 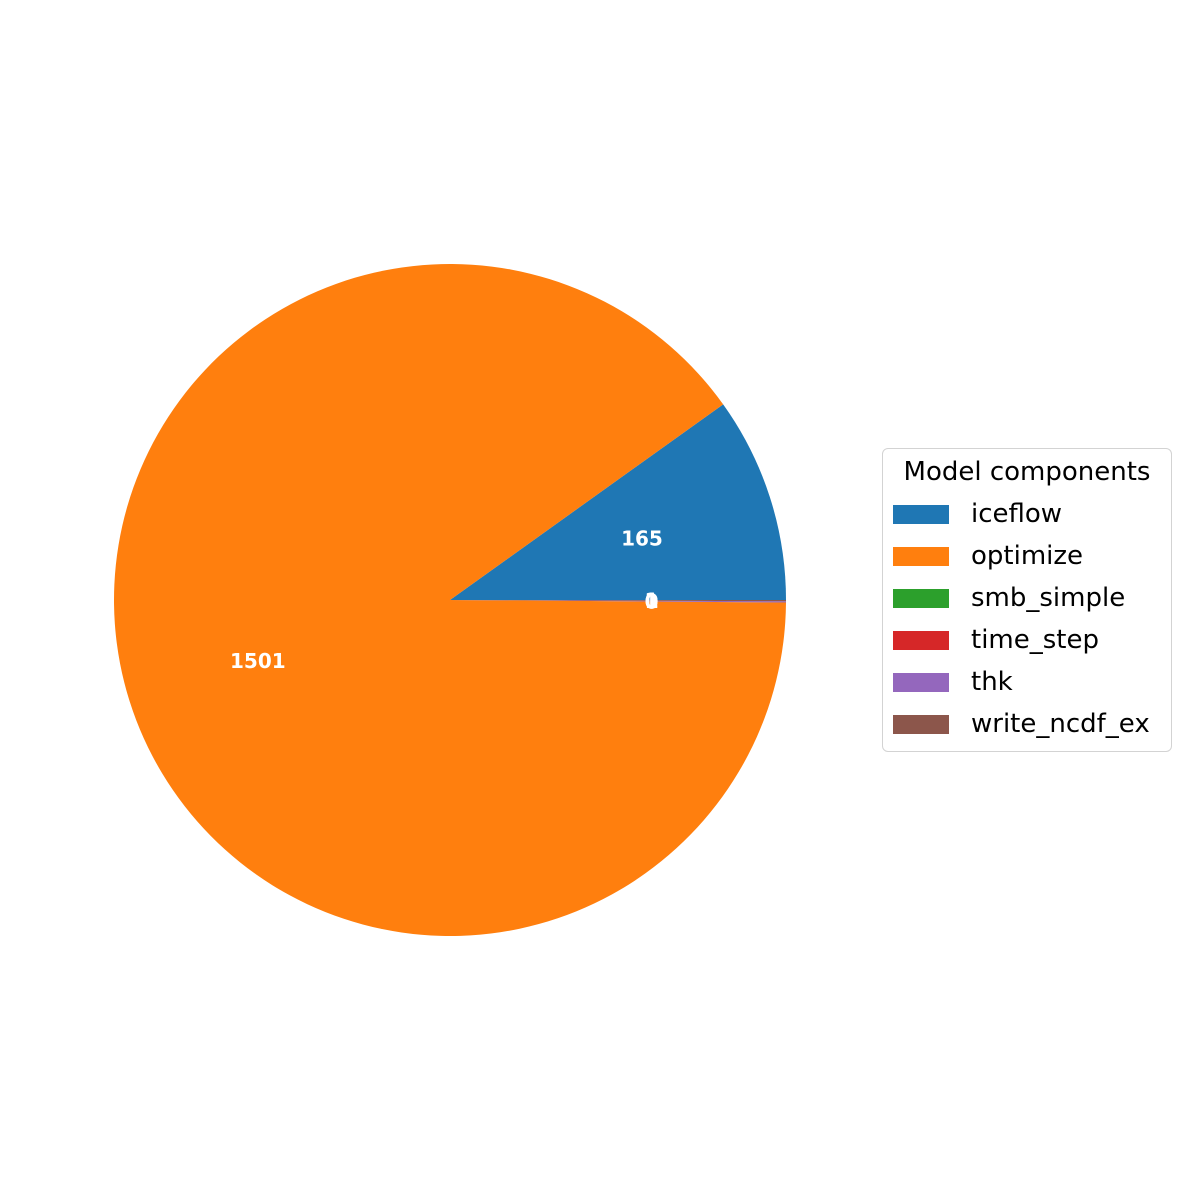 What do you see at coordinates (953, 682) in the screenshot?
I see `legend-entry-thk: thk` at bounding box center [953, 682].